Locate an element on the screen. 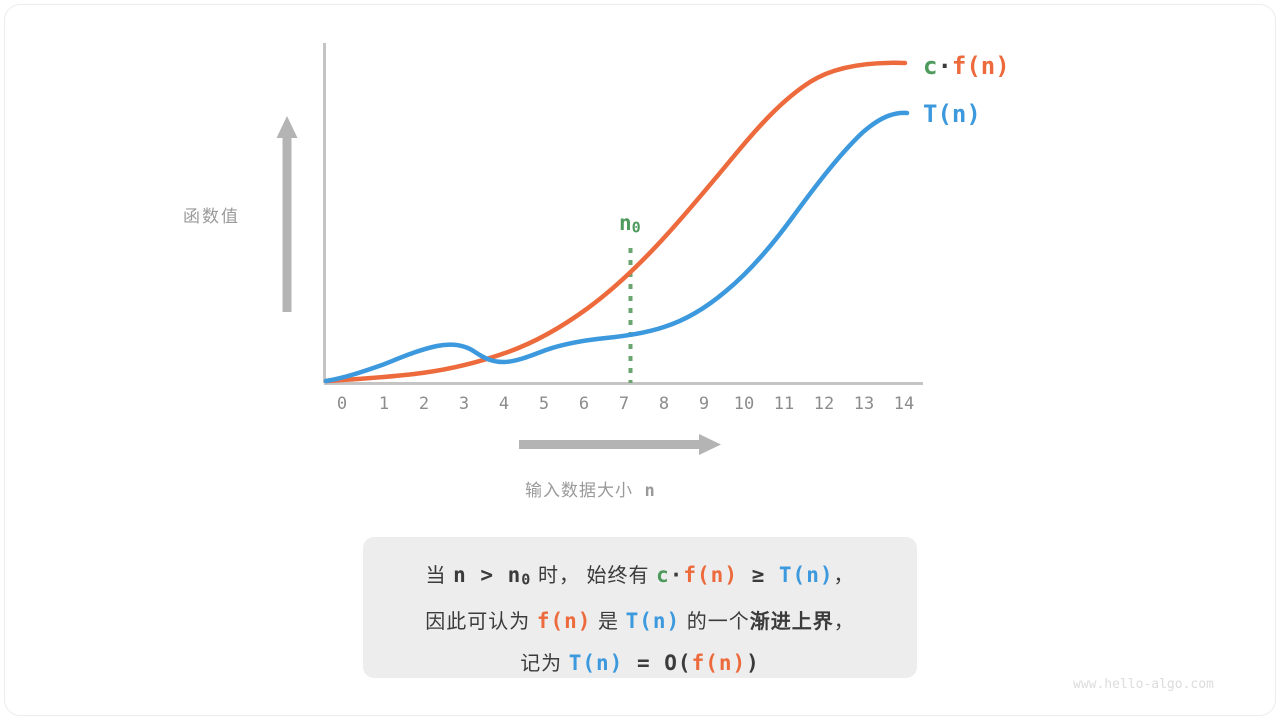  cap1-condition: n > n0 is located at coordinates (492, 576).